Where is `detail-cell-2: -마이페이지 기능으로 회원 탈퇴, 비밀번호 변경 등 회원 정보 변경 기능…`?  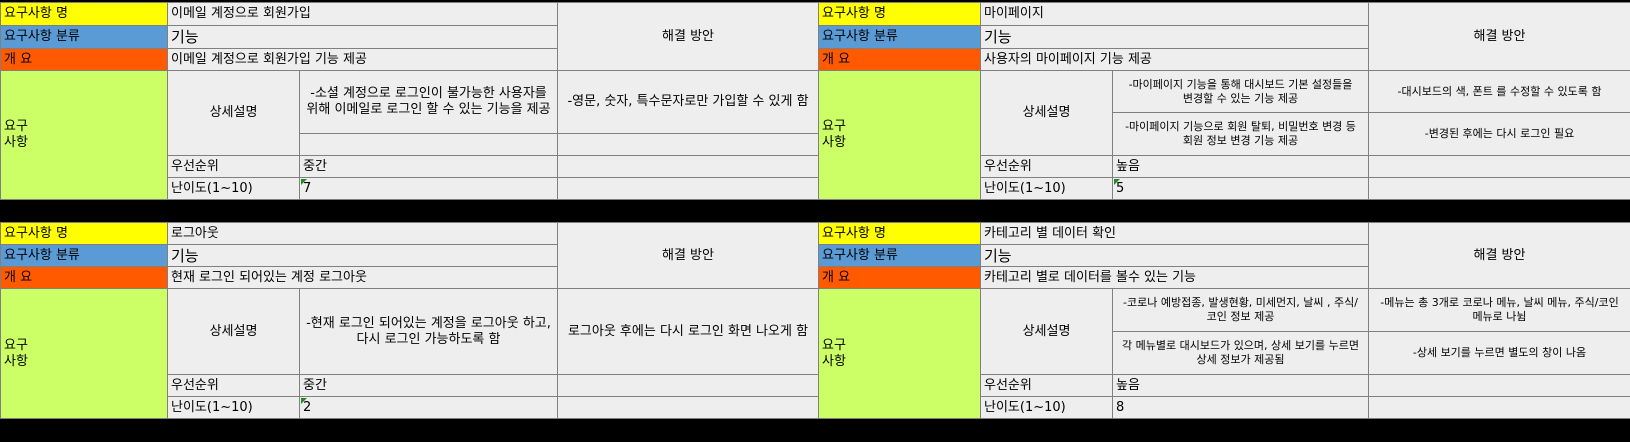
detail-cell-2: -마이페이지 기능으로 회원 탈퇴, 비밀번호 변경 등 회원 정보 변경 기능… is located at coordinates (1240, 134).